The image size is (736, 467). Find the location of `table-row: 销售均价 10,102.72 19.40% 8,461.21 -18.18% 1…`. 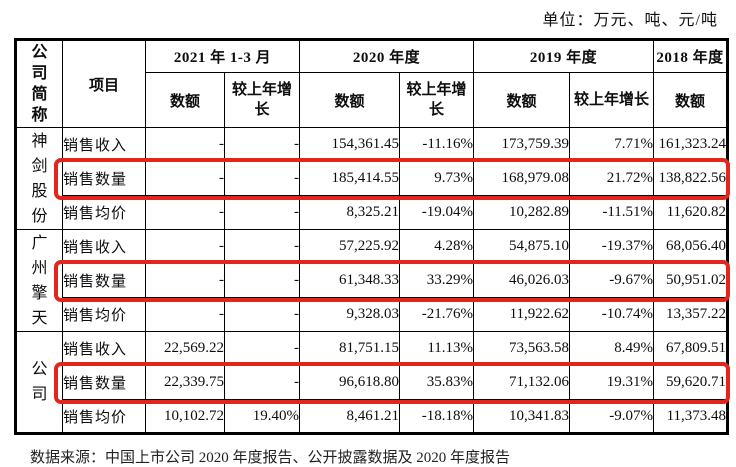

table-row: 销售均价 10,102.72 19.40% 8,461.21 -18.18% 1… is located at coordinates (372, 416).